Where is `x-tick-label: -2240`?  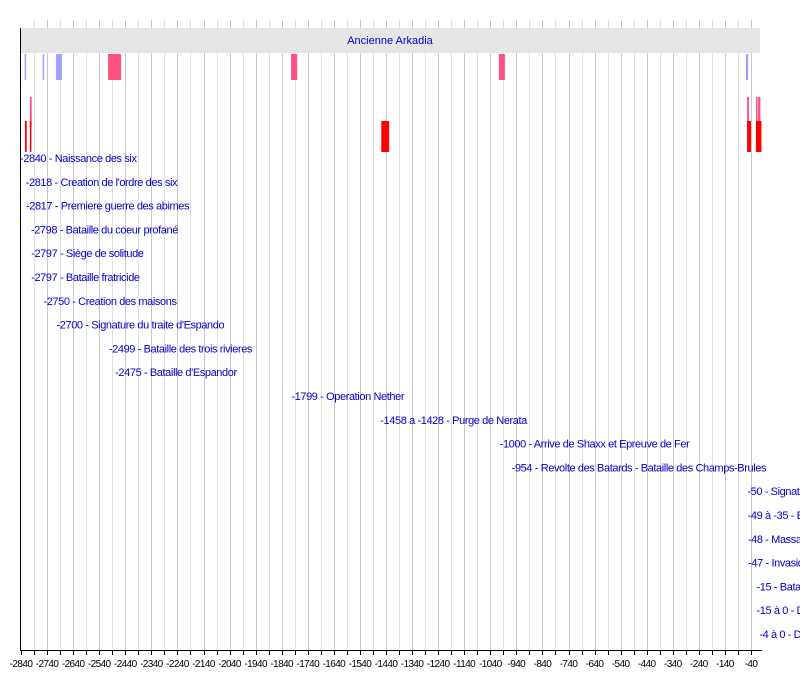
x-tick-label: -2240 is located at coordinates (178, 664).